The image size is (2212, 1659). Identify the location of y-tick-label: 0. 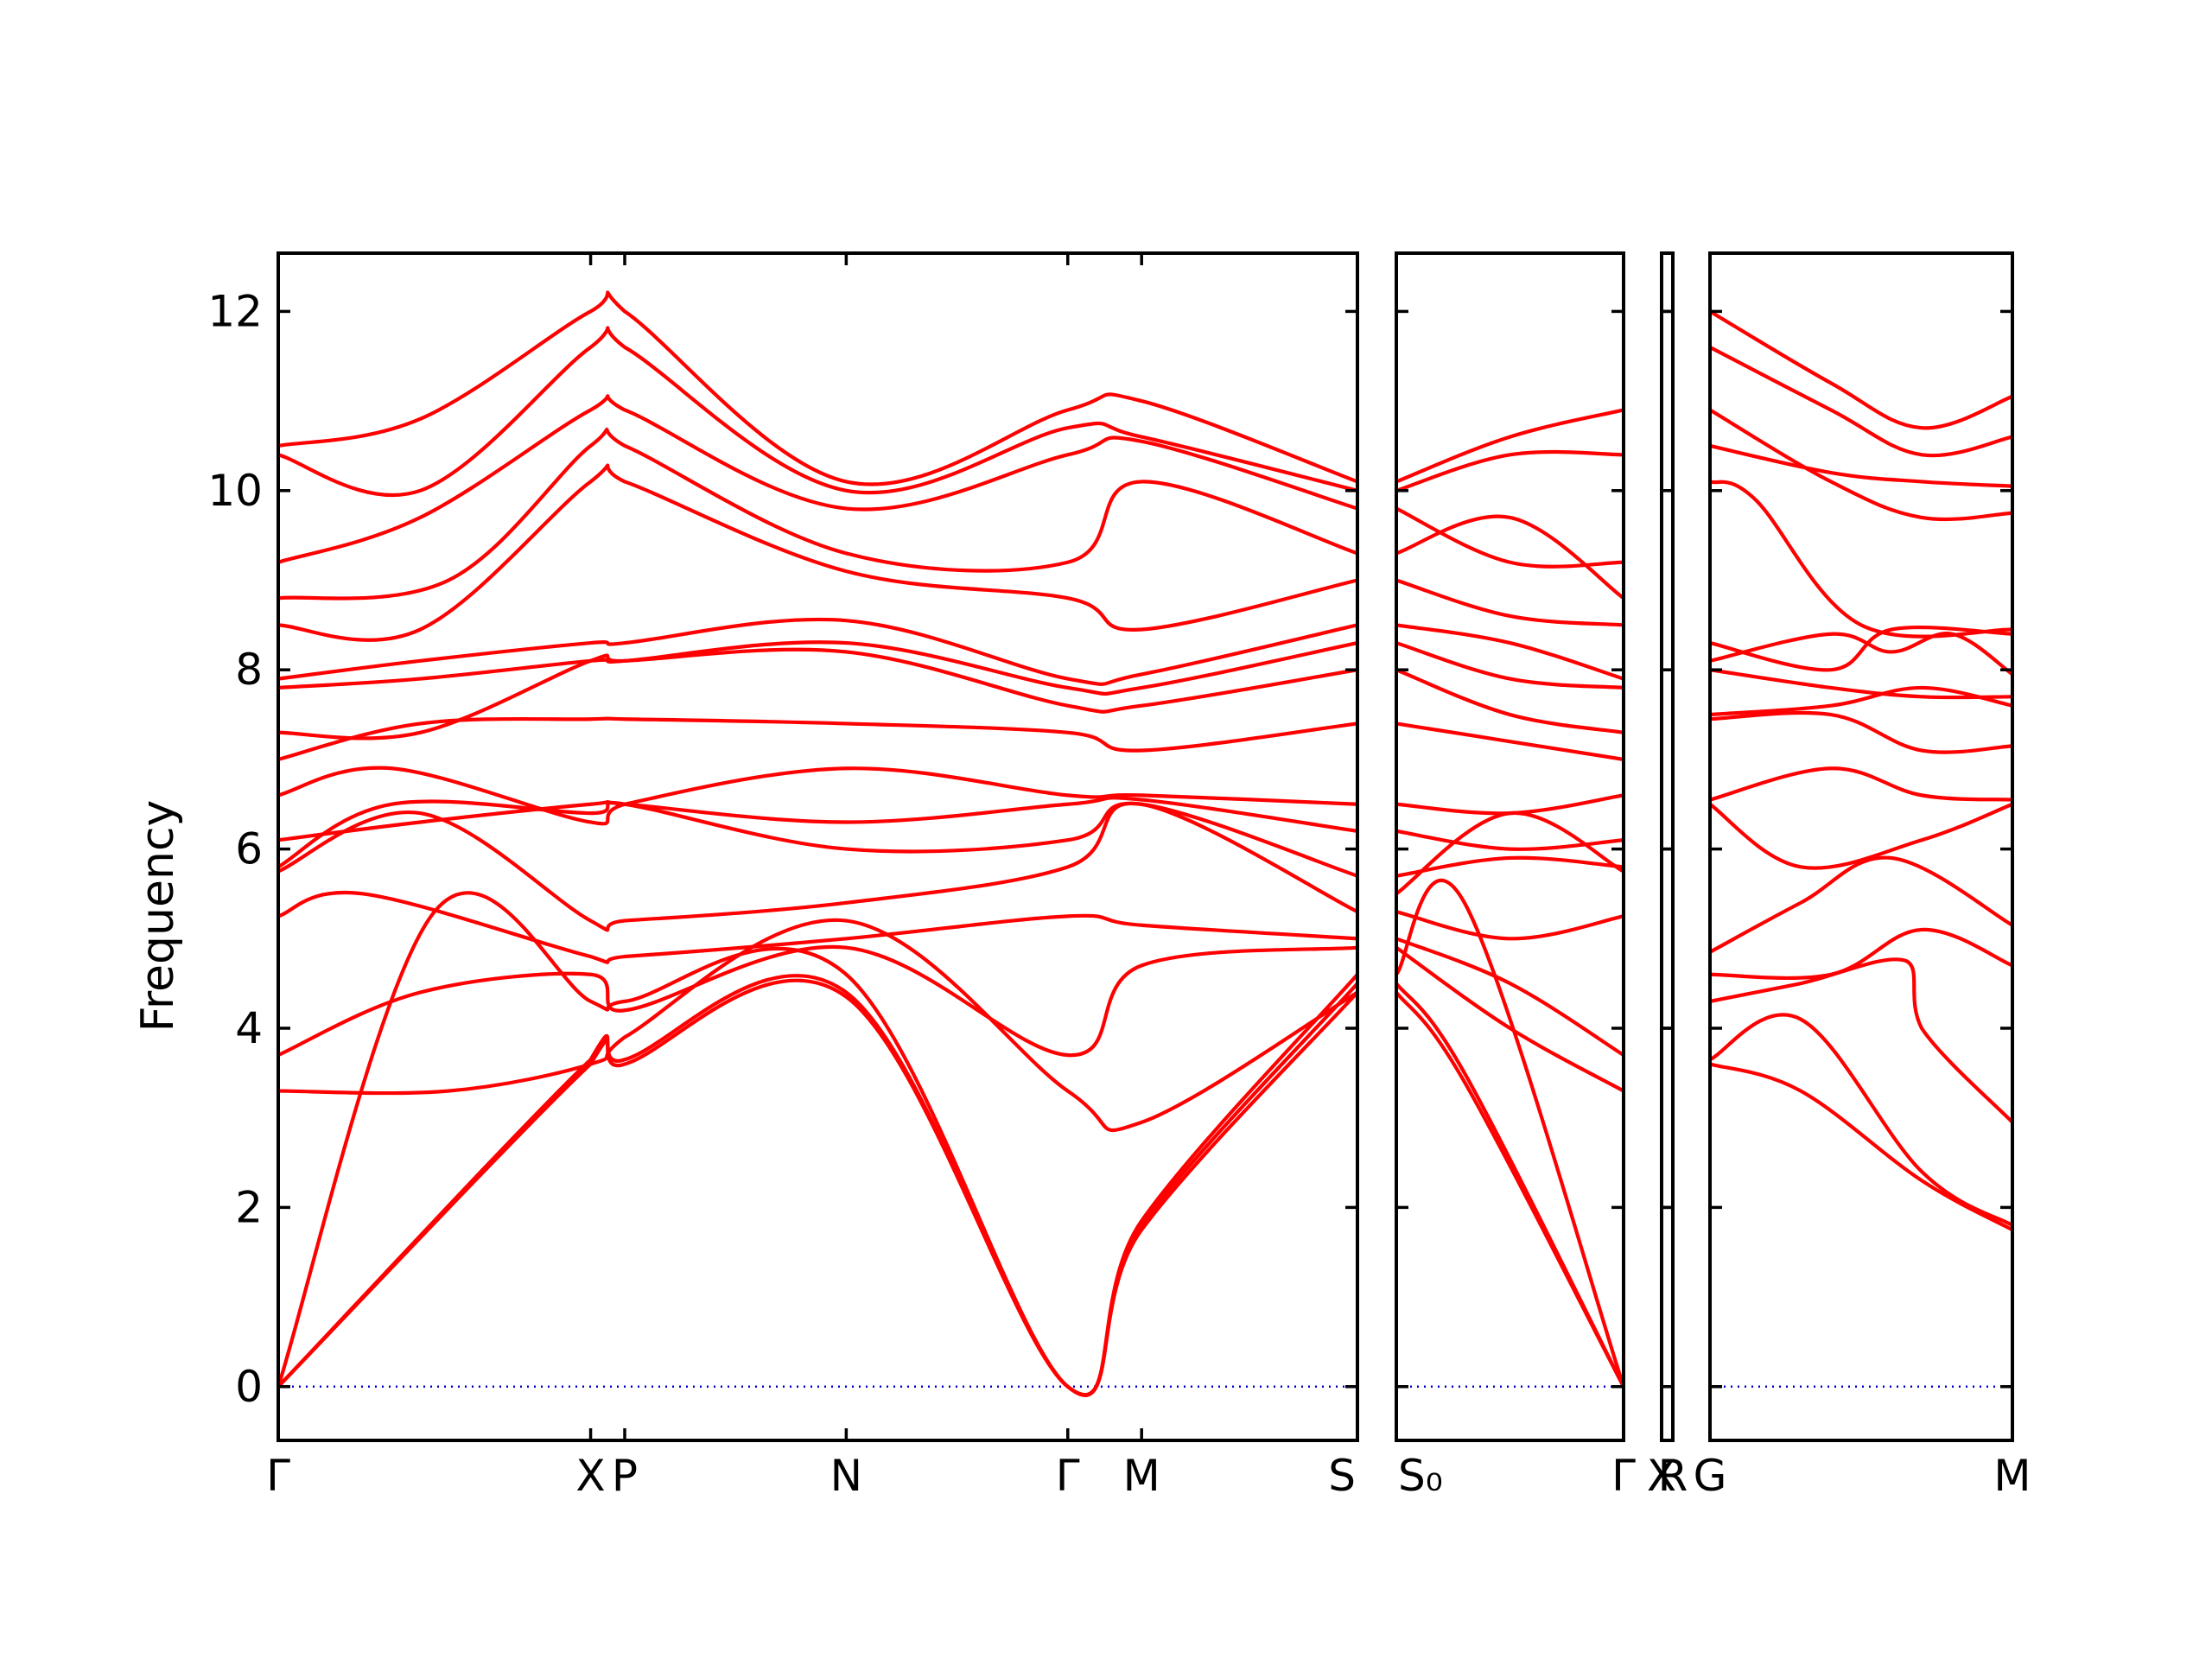
(249, 1387).